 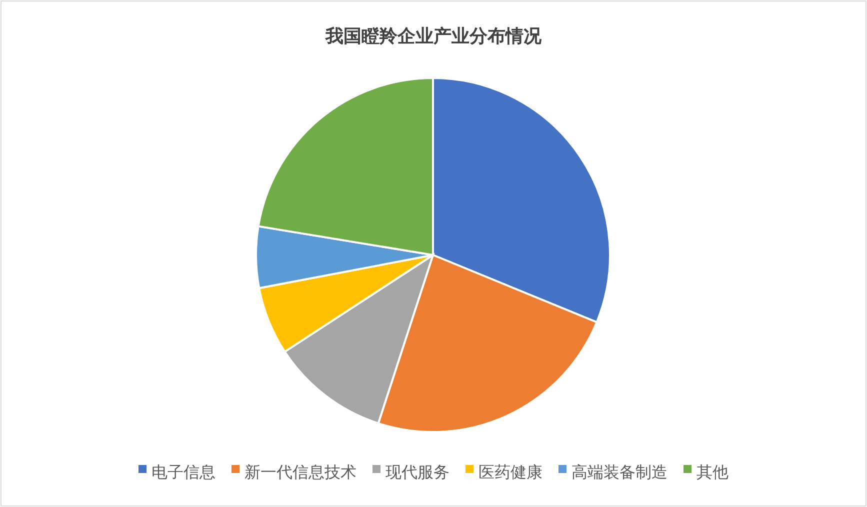 I want to click on chart-title: 我国瞪羚企业产业分布情况, so click(x=433, y=36).